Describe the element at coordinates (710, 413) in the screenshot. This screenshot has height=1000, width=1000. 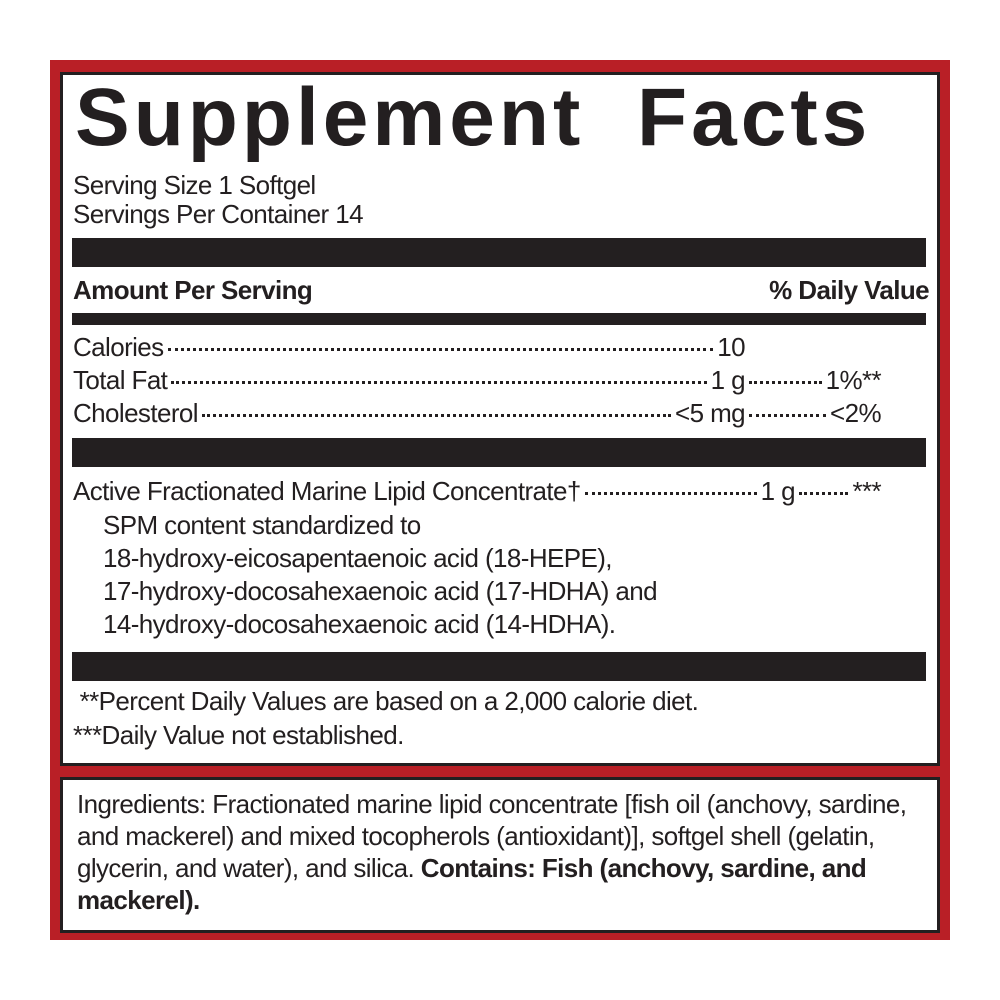
I see `nutrient-amount: <5 mg` at that location.